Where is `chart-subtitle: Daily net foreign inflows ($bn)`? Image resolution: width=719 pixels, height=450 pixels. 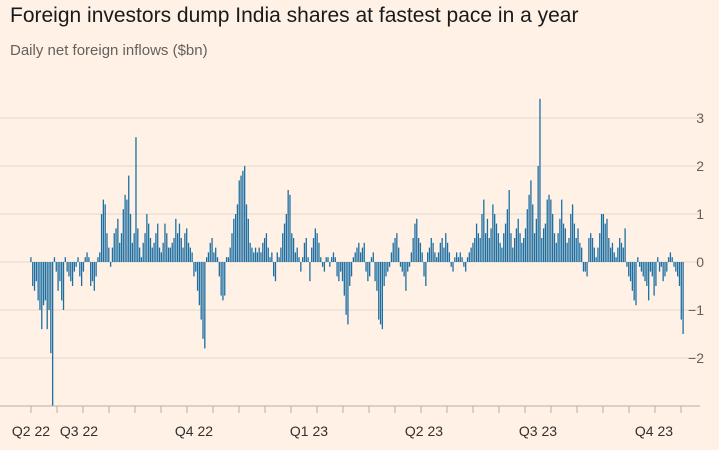
chart-subtitle: Daily net foreign inflows ($bn) is located at coordinates (109, 50).